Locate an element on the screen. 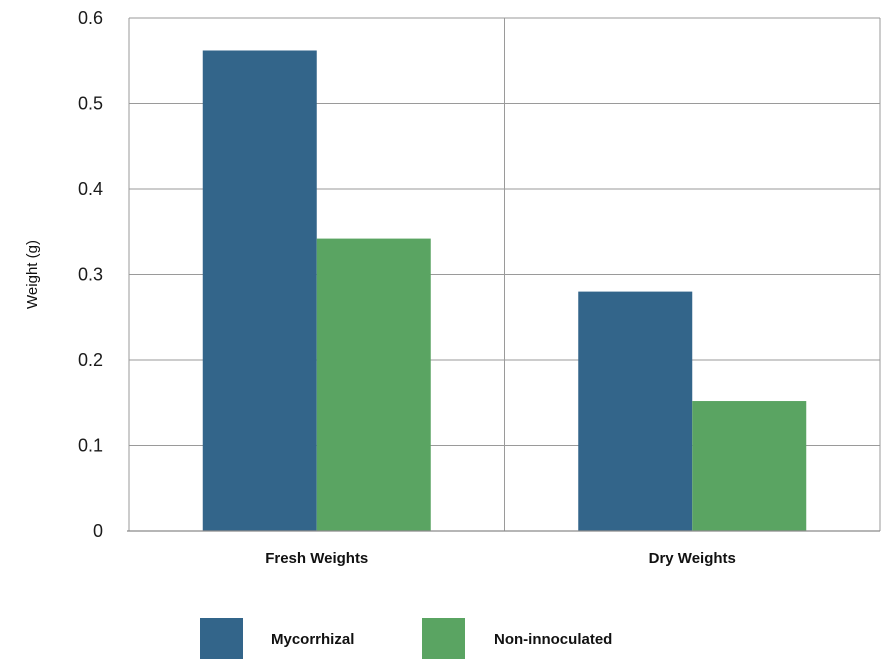 This screenshot has height=659, width=881. legend-label: Mycorrhizal is located at coordinates (312, 639).